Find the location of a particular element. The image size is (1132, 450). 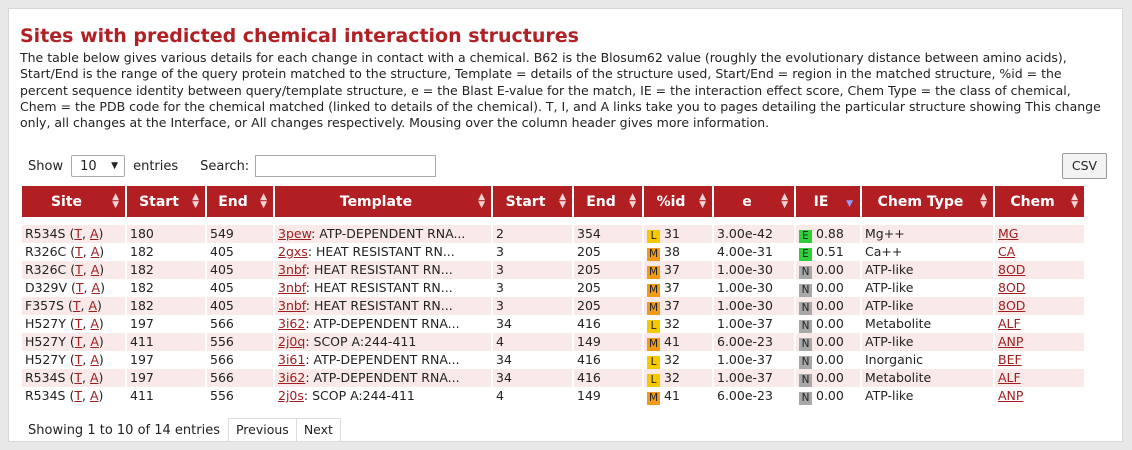

sort-both-icon: ▲ ▼ is located at coordinates (263, 201).